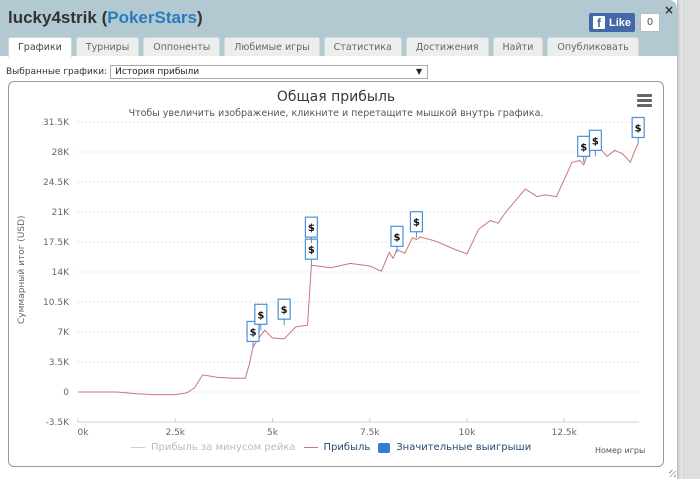 This screenshot has width=700, height=479. What do you see at coordinates (593, 46) in the screenshot?
I see `tab-publish: Опубликовать` at bounding box center [593, 46].